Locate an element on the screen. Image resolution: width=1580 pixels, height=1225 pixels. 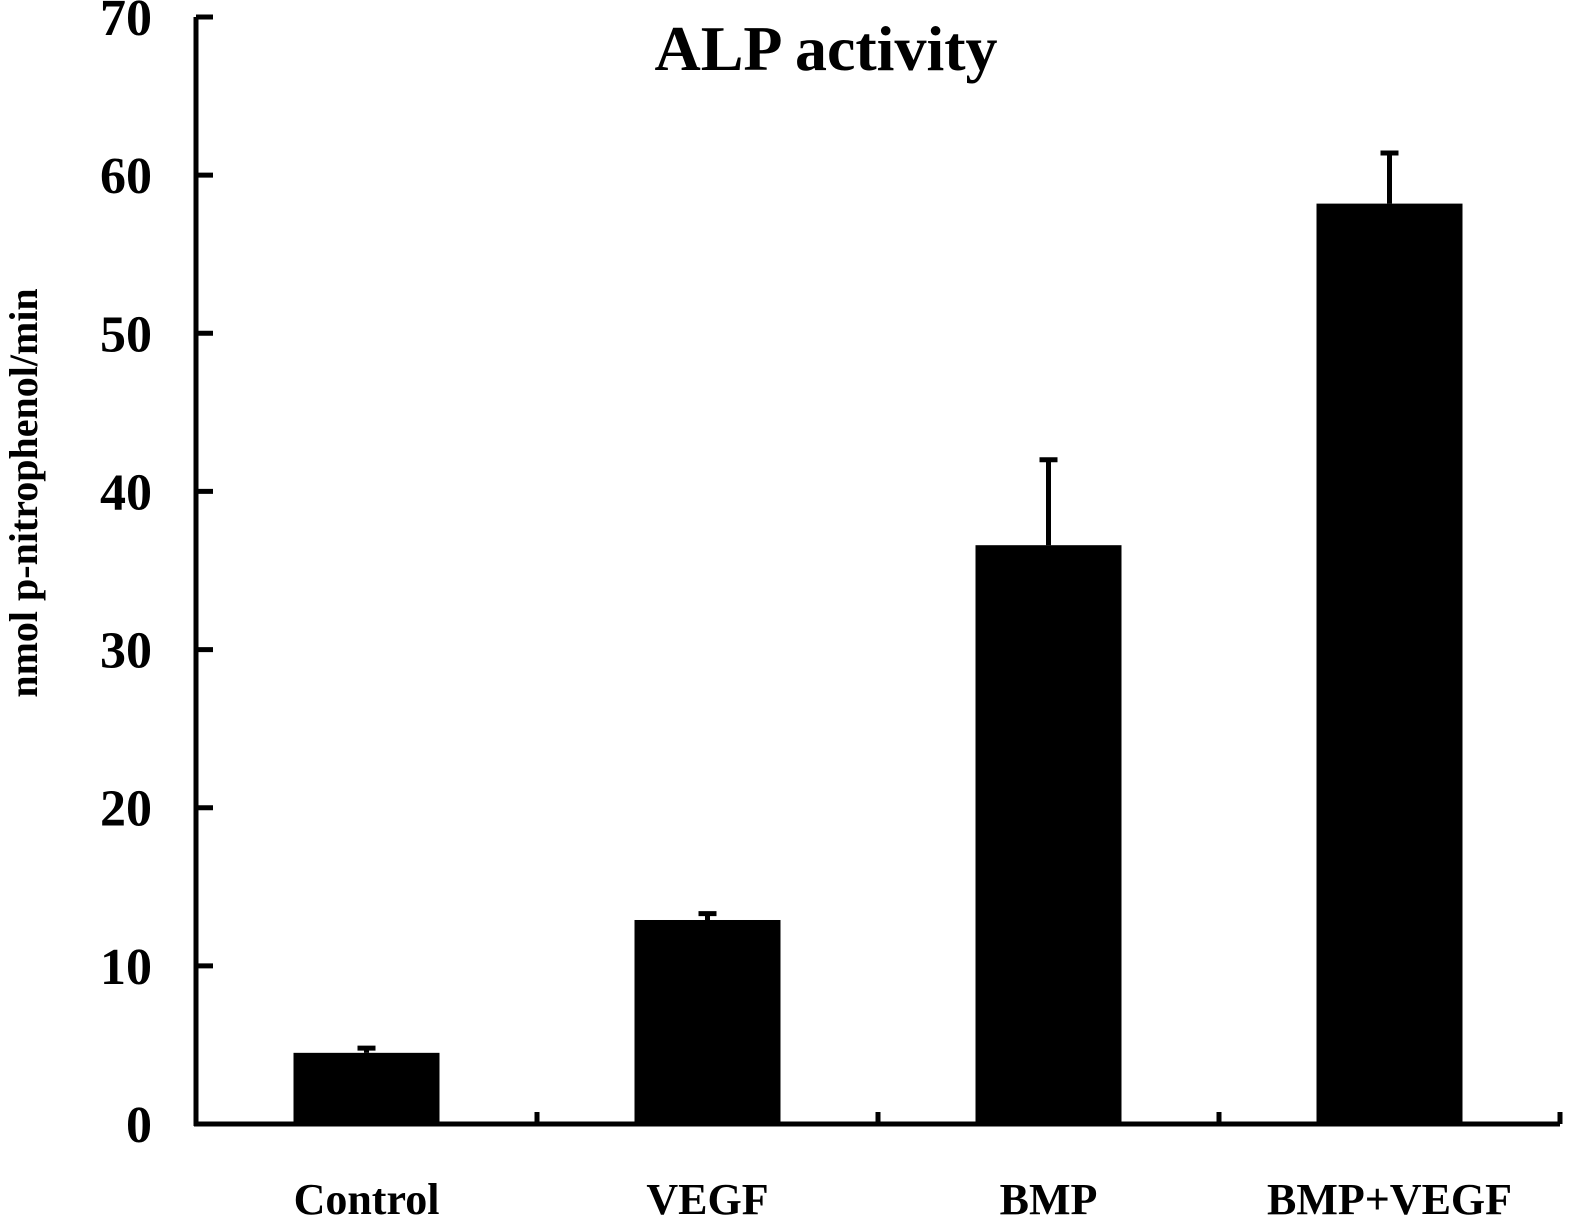
category-label: BMP+VEGF is located at coordinates (1389, 1199).